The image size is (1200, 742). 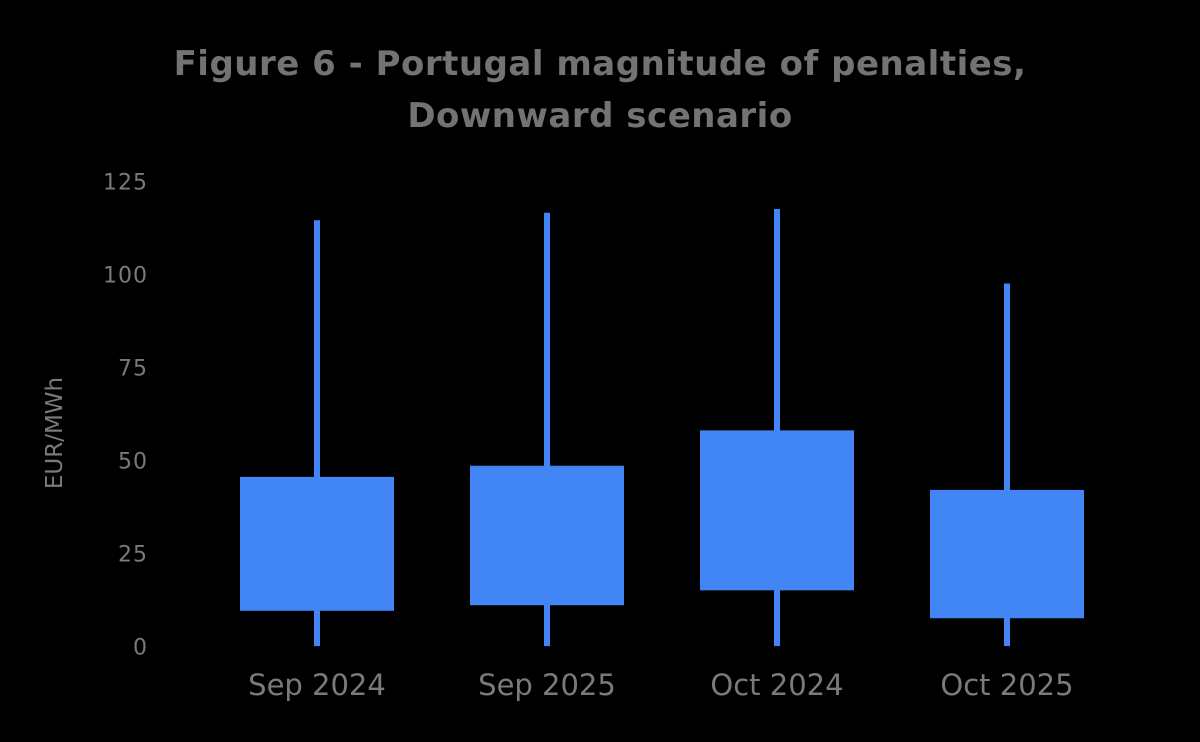 I want to click on x-tick-label: Oct 2024, so click(x=777, y=685).